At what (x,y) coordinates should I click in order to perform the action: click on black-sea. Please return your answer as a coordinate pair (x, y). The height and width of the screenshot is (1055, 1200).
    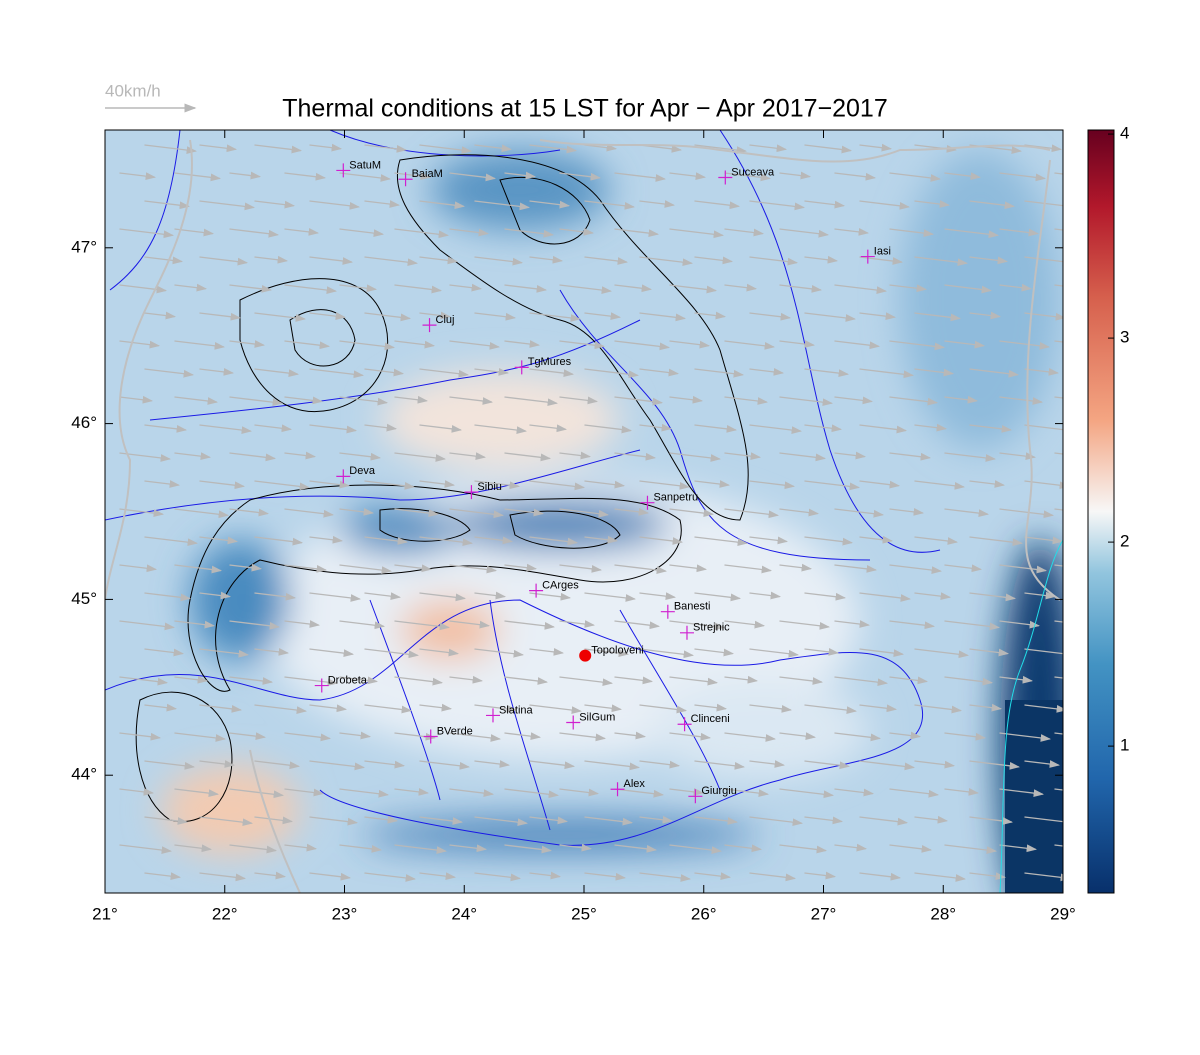
    Looking at the image, I should click on (1034, 796).